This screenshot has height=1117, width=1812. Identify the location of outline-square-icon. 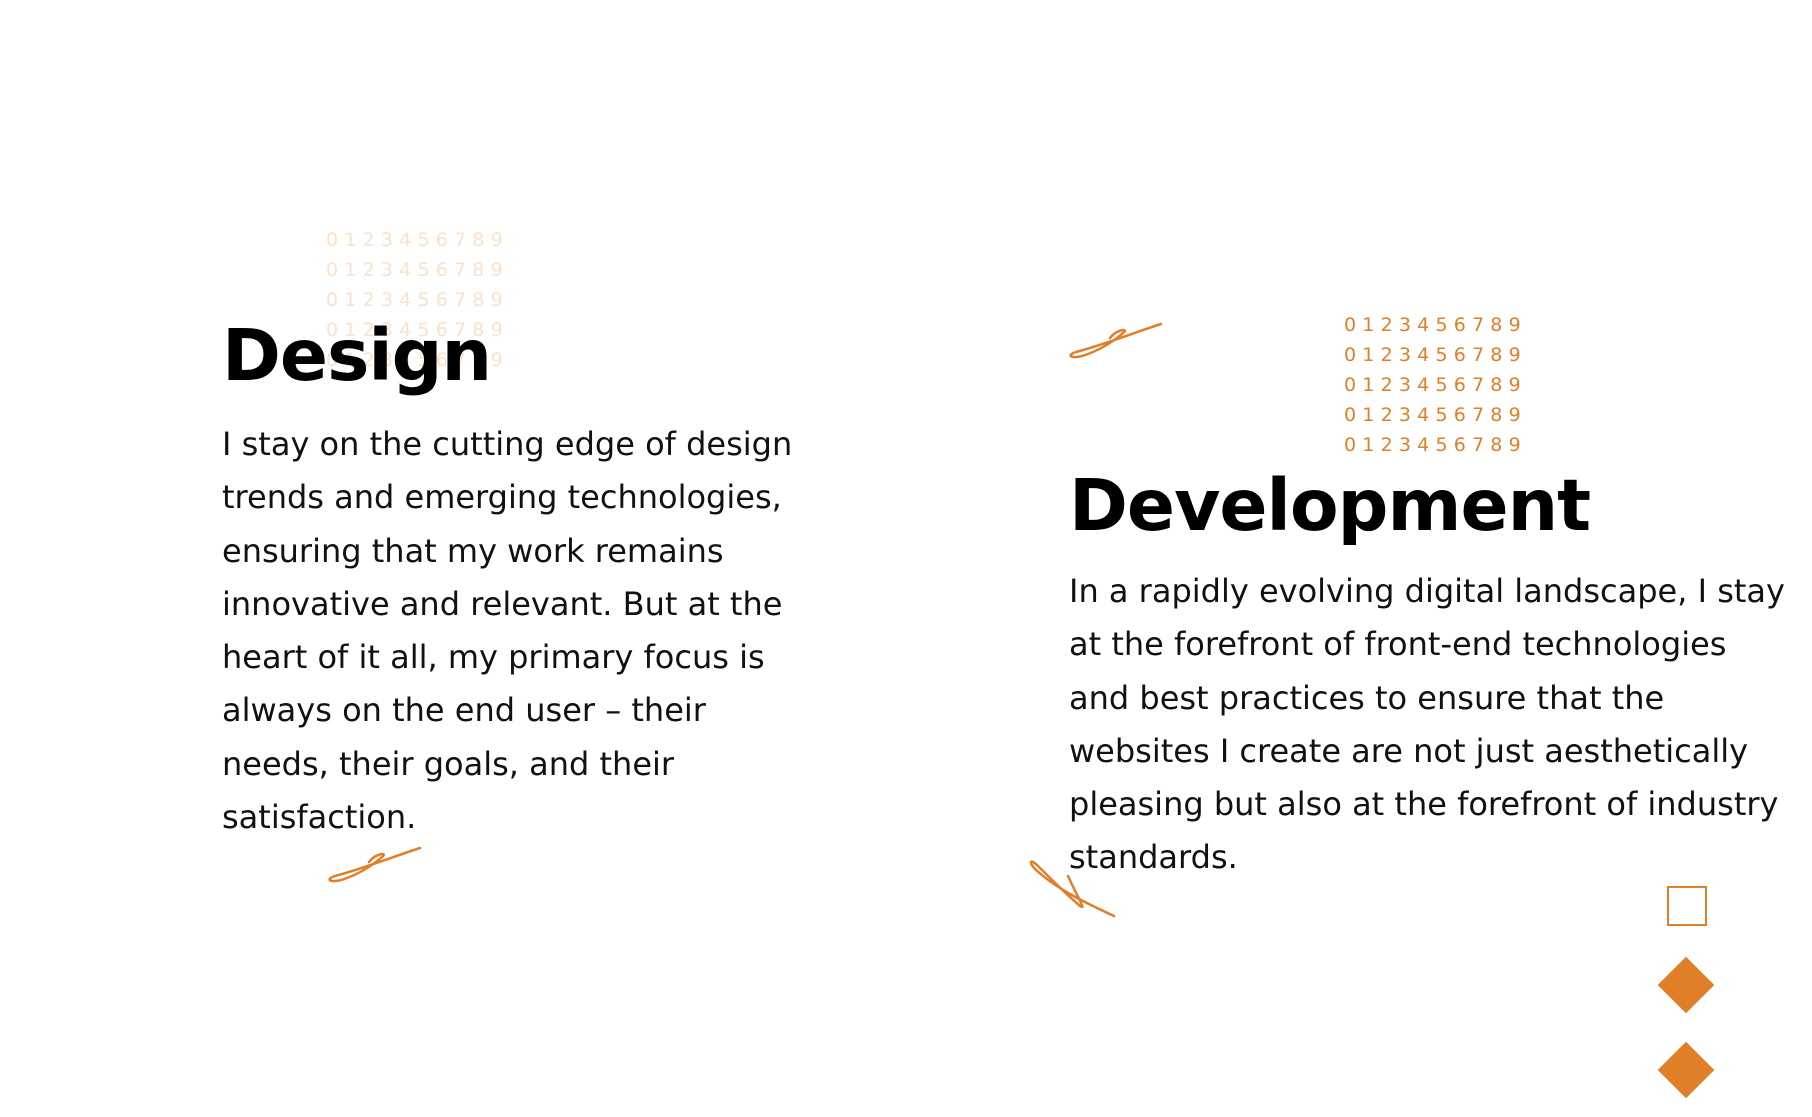
(1687, 906).